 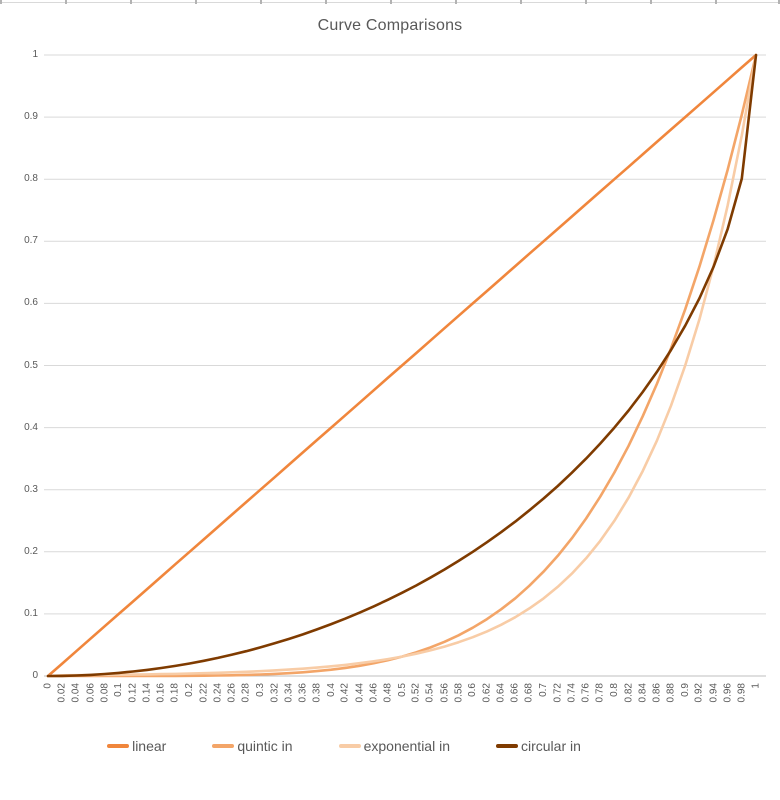 What do you see at coordinates (31, 303) in the screenshot?
I see `y-axis-tick-label: 0.6` at bounding box center [31, 303].